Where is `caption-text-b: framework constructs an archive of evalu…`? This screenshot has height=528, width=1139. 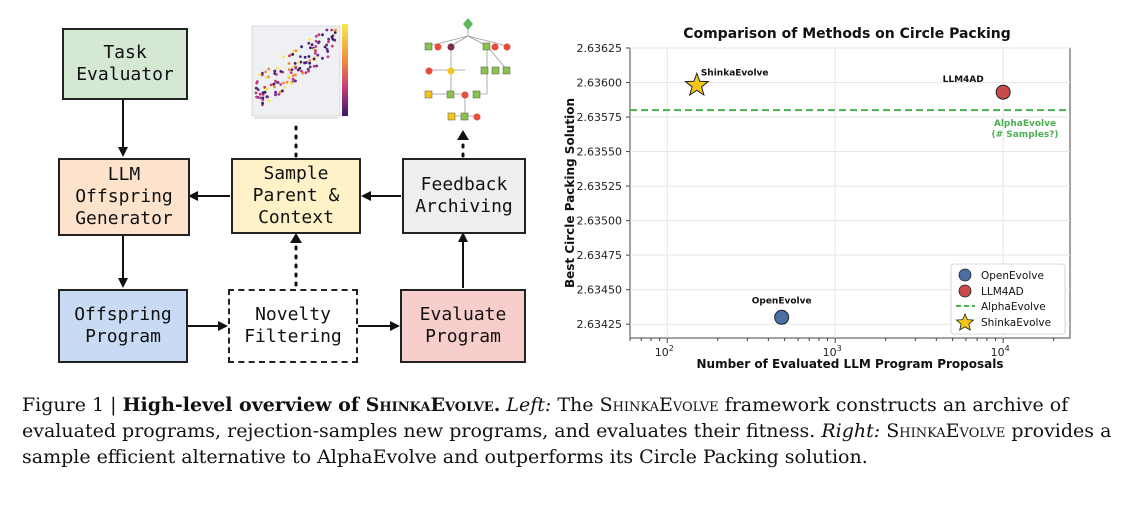
caption-text-b: framework constructs an archive of evalu… is located at coordinates (545, 418).